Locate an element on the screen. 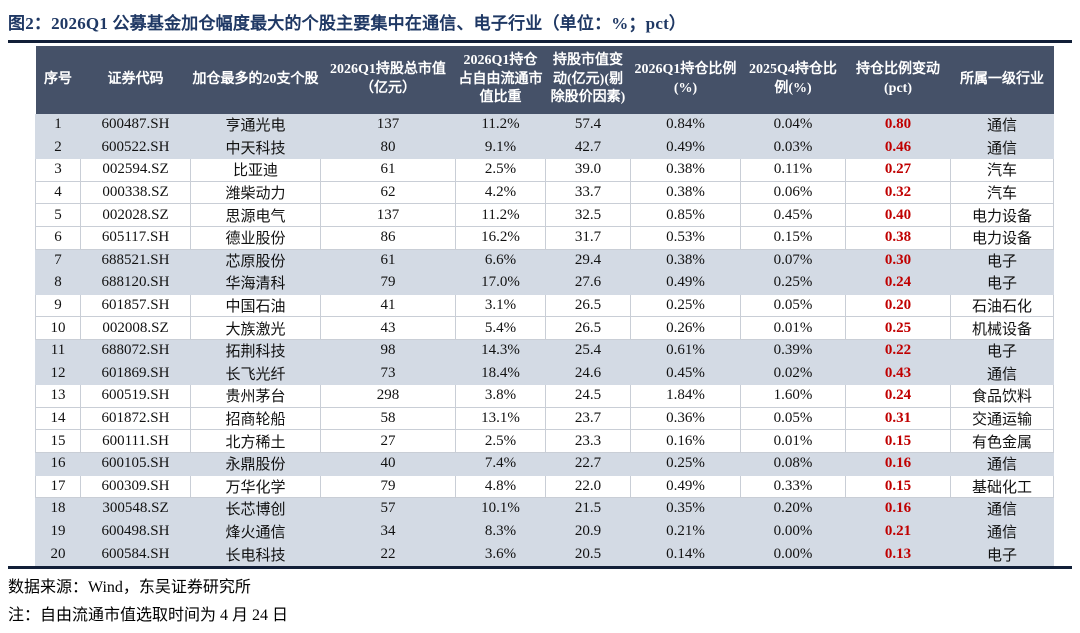 The image size is (1080, 633). cell-2025q4-ratio: 0.06% is located at coordinates (793, 193).